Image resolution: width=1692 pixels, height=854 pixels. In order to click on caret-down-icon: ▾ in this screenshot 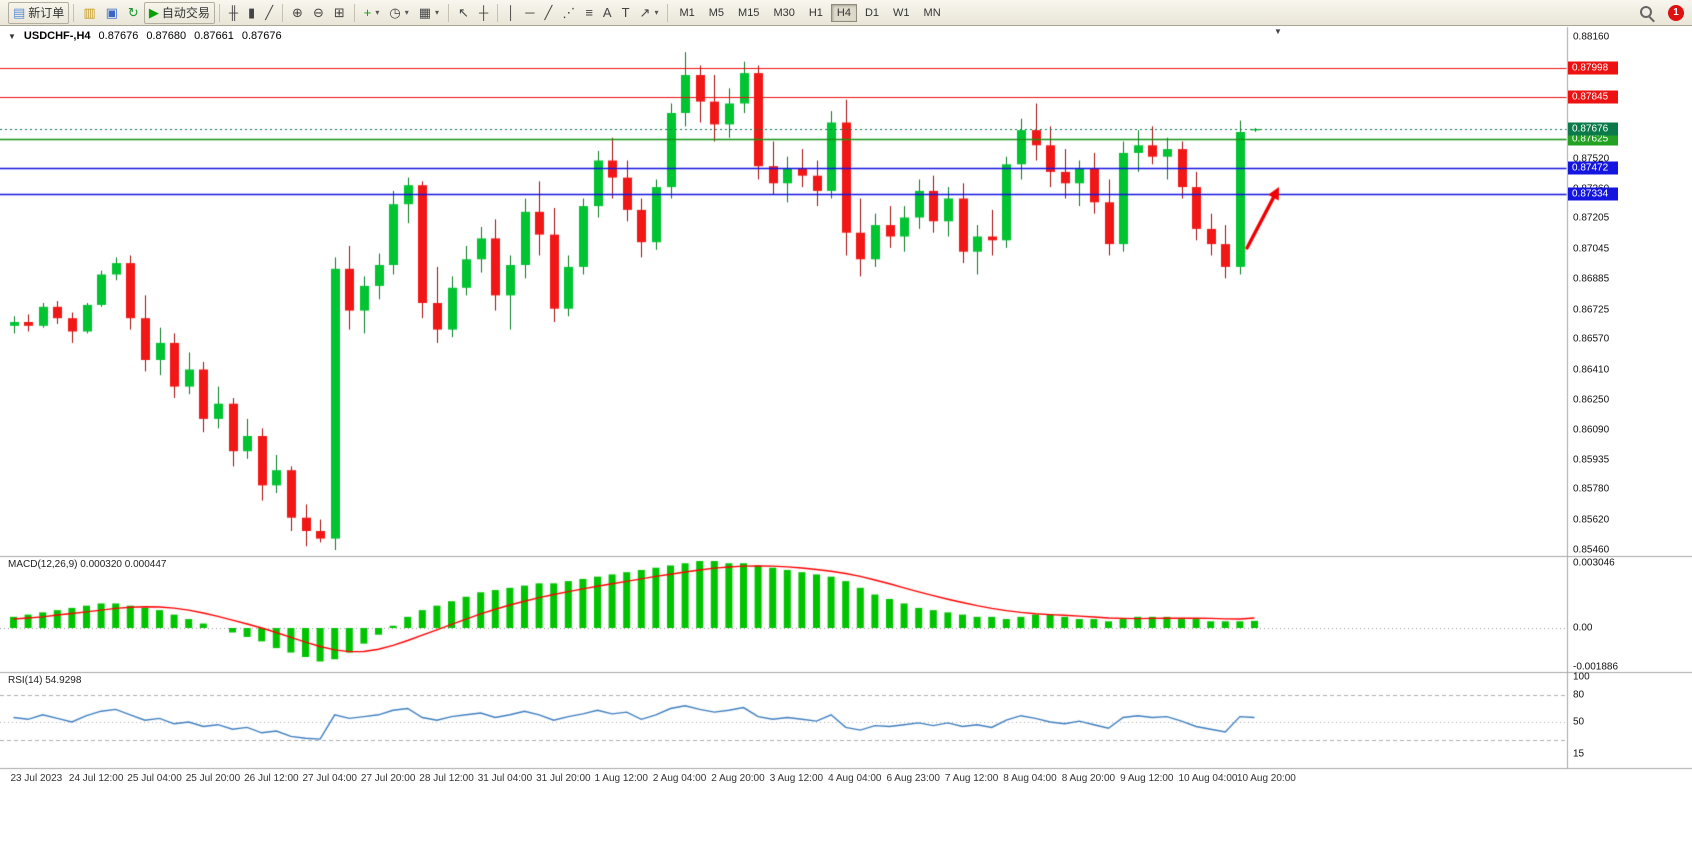, I will do `click(656, 12)`.